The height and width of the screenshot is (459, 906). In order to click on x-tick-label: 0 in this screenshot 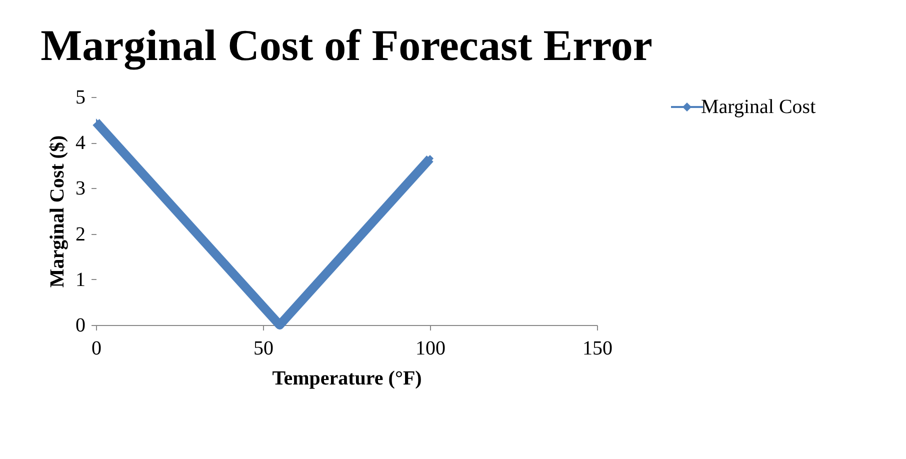, I will do `click(97, 349)`.